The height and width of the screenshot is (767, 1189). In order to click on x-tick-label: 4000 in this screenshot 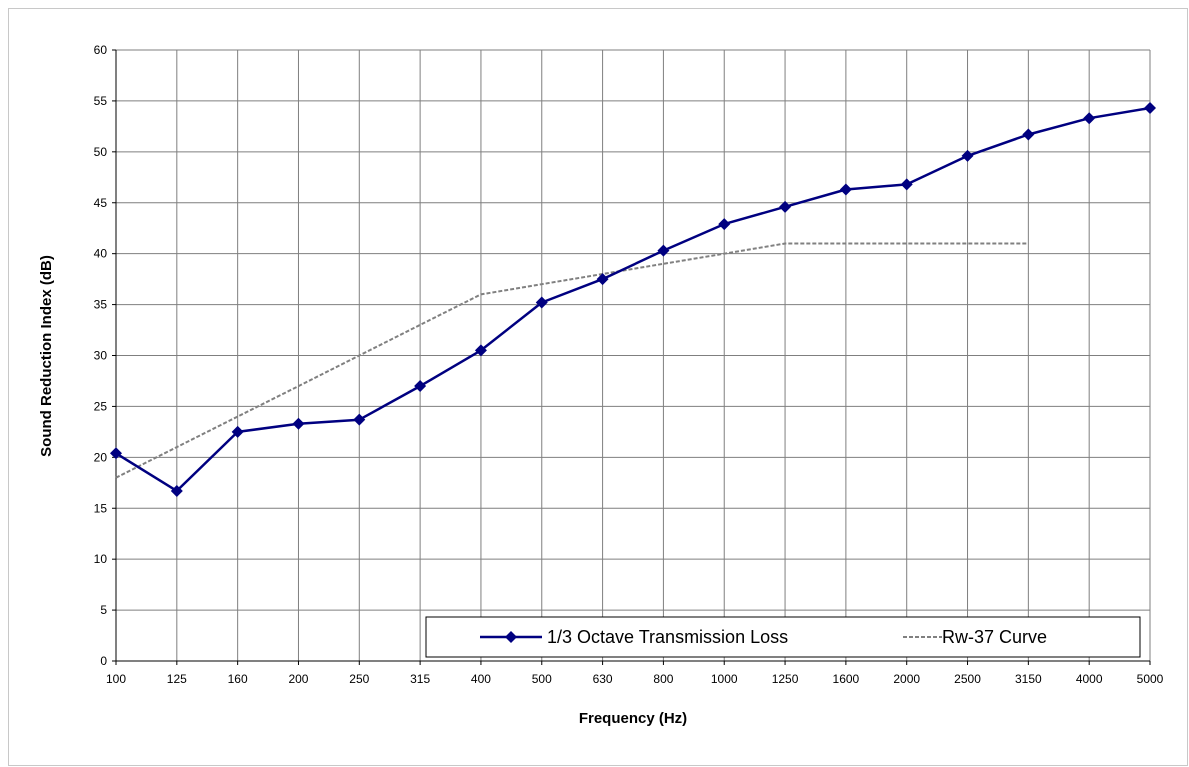, I will do `click(1089, 679)`.